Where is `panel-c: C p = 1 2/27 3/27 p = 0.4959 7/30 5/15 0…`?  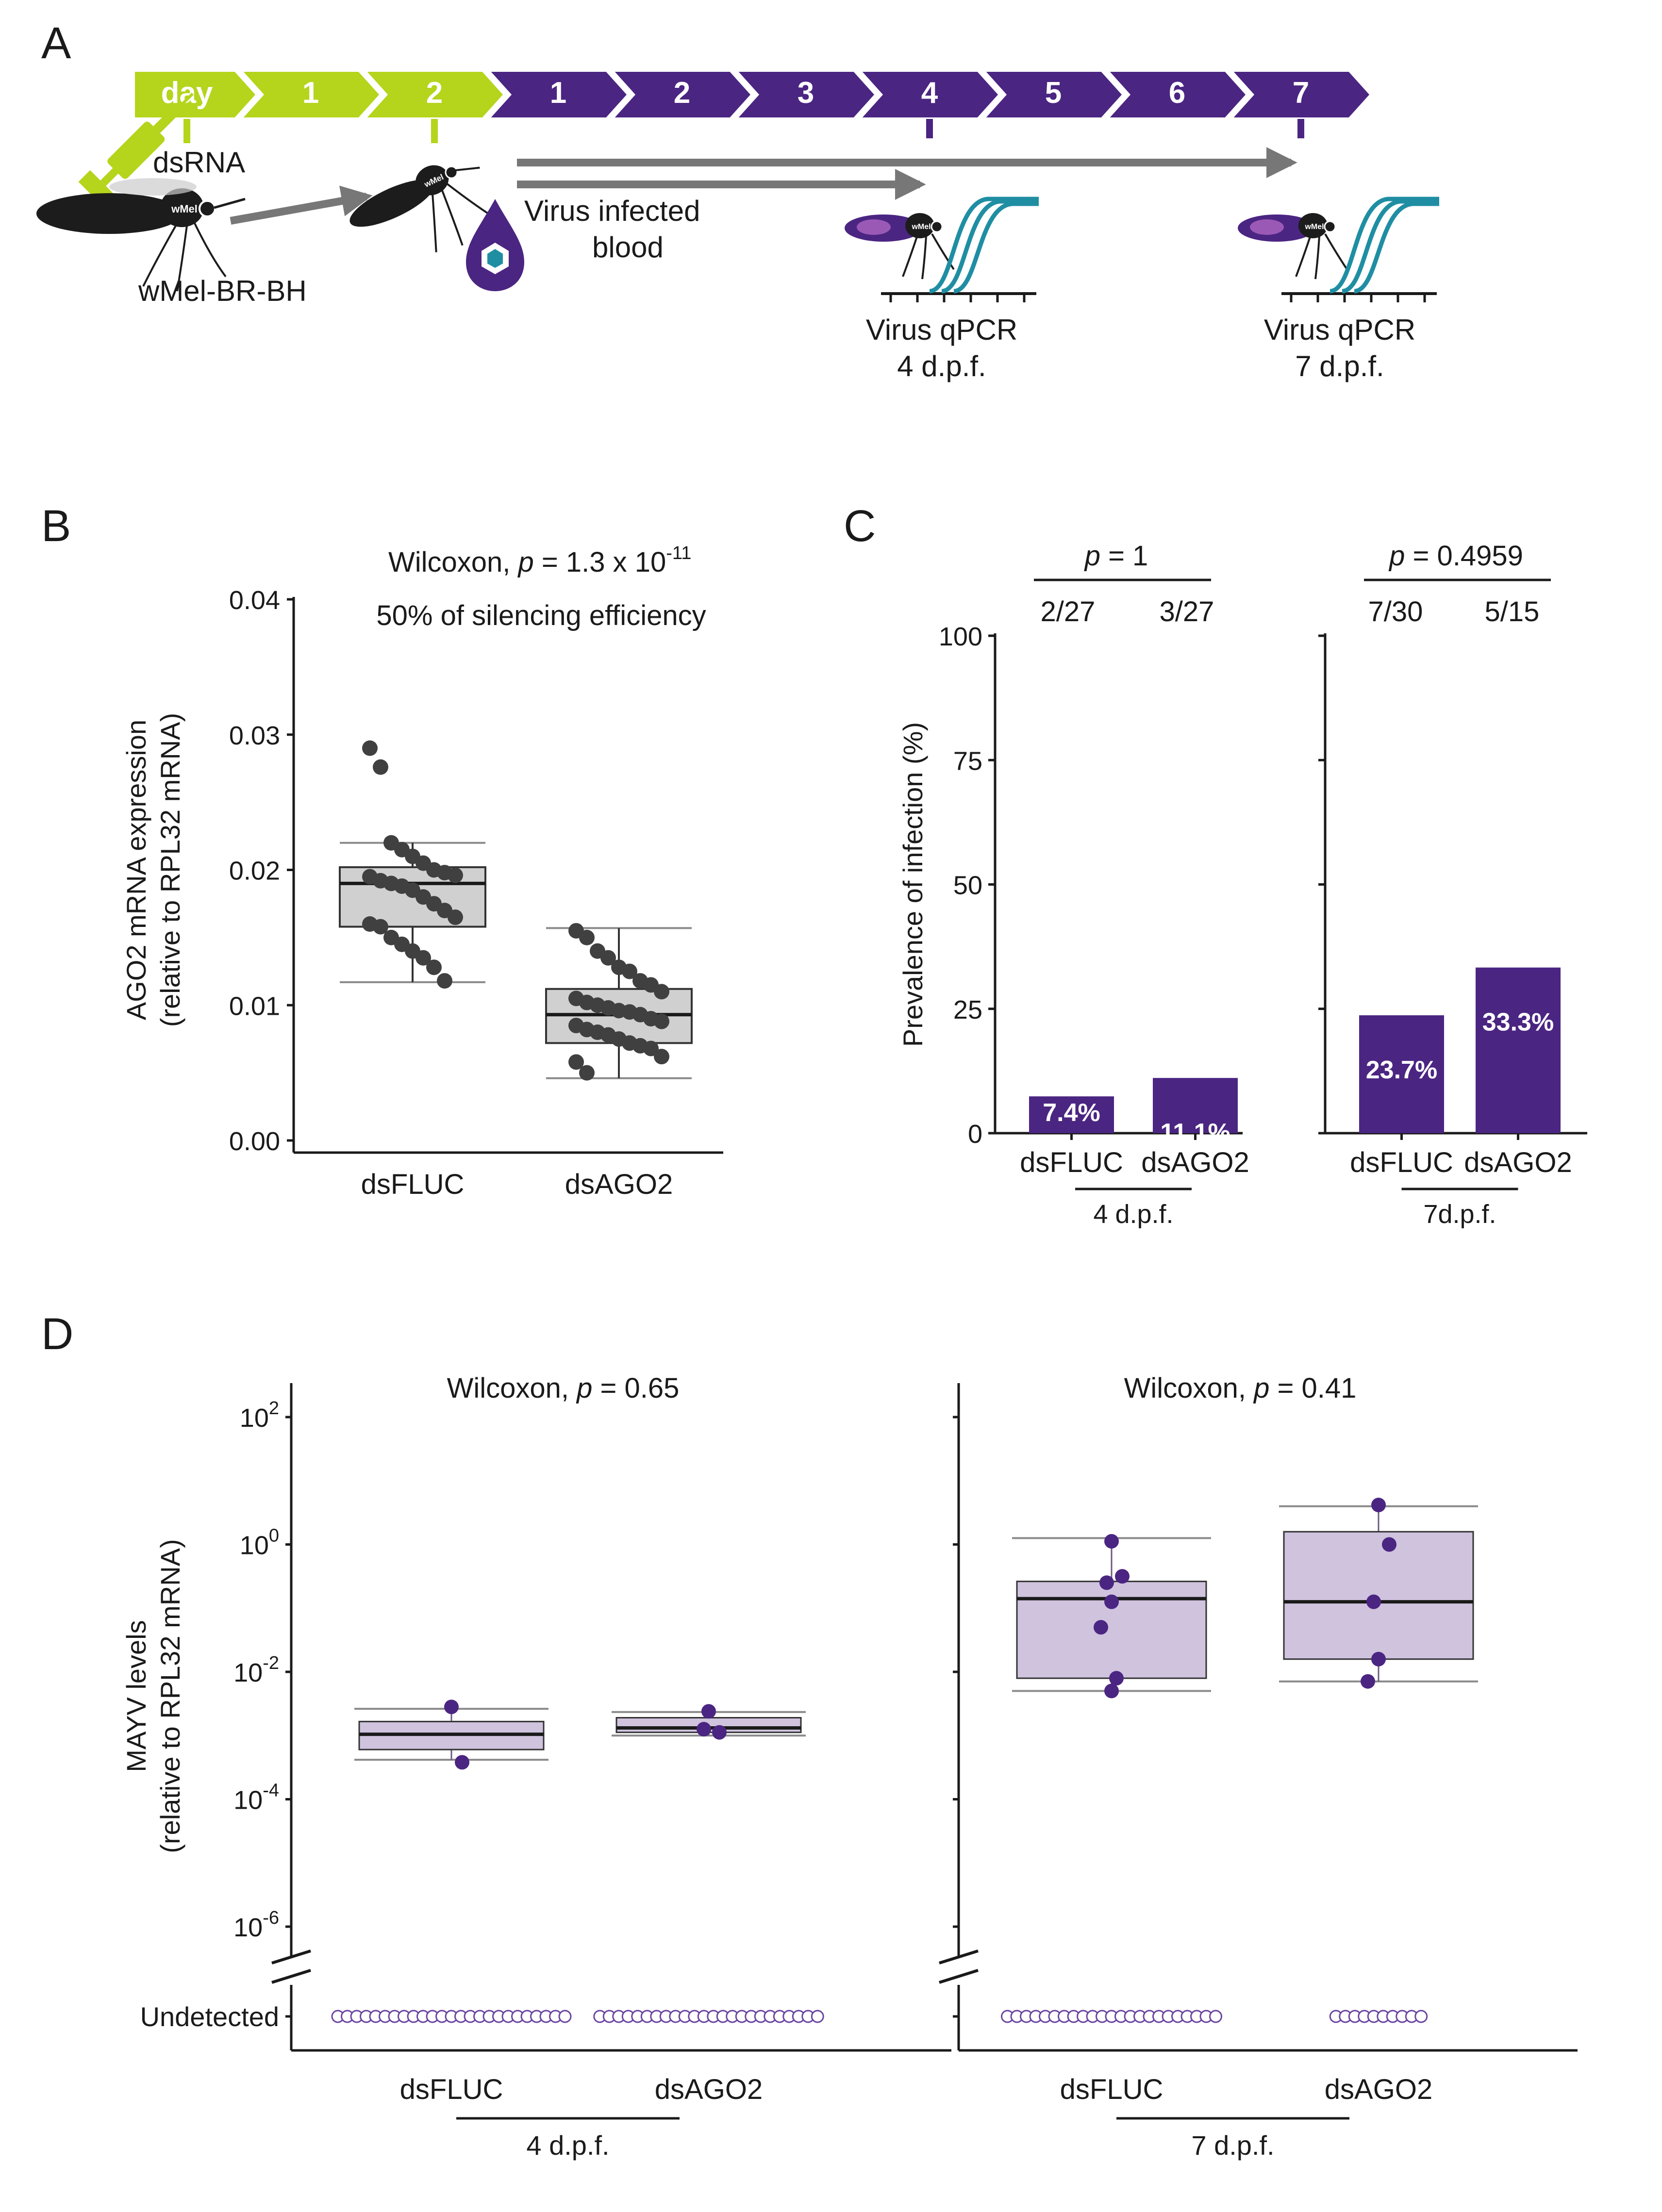 panel-c: C p = 1 2/27 3/27 p = 0.4959 7/30 5/15 0… is located at coordinates (1215, 865).